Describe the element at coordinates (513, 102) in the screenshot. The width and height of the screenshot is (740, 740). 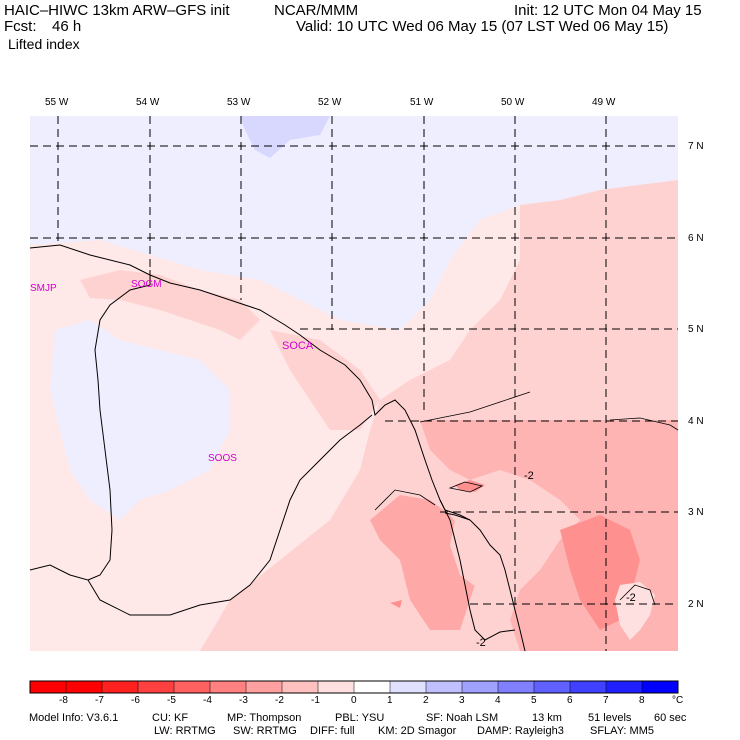
I see `lon-label: 50 W` at that location.